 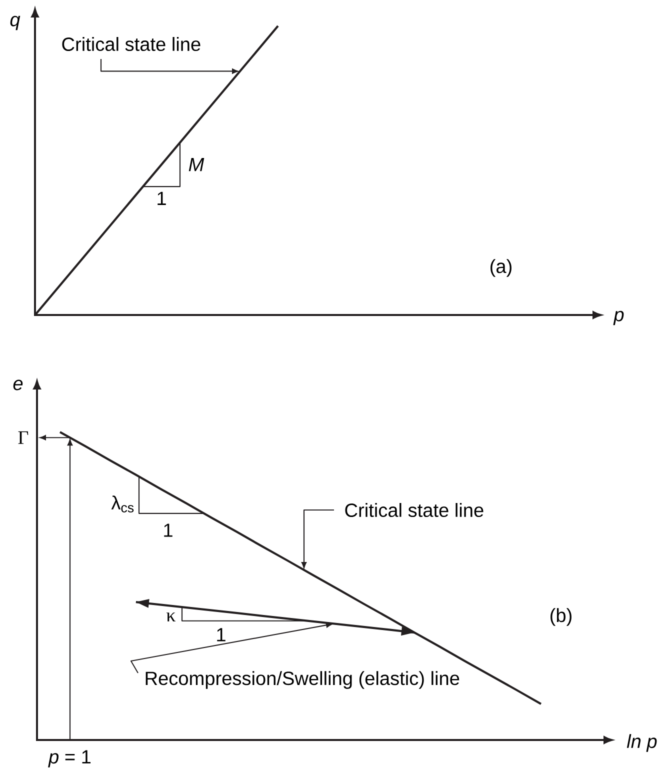 I want to click on text: Γ, so click(x=23, y=437).